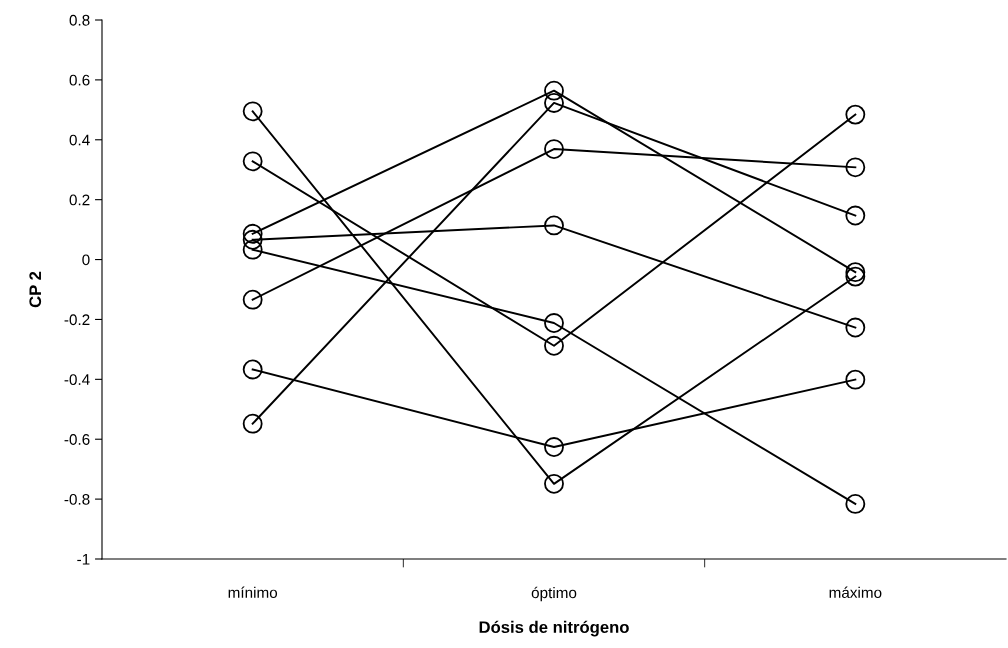 This screenshot has height=648, width=1008. Describe the element at coordinates (554, 594) in the screenshot. I see `x-tick-label: óptimo` at that location.